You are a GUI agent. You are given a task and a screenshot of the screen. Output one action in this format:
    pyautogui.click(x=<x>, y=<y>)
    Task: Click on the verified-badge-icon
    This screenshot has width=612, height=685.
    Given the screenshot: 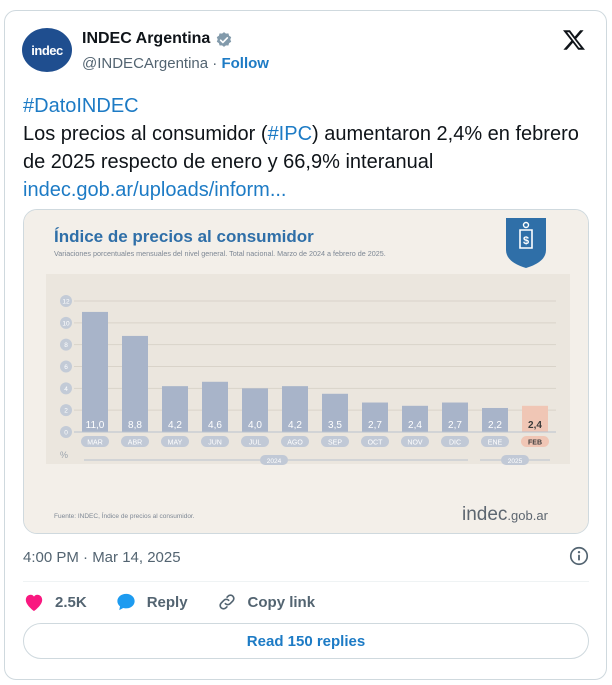 What is the action you would take?
    pyautogui.click(x=224, y=39)
    